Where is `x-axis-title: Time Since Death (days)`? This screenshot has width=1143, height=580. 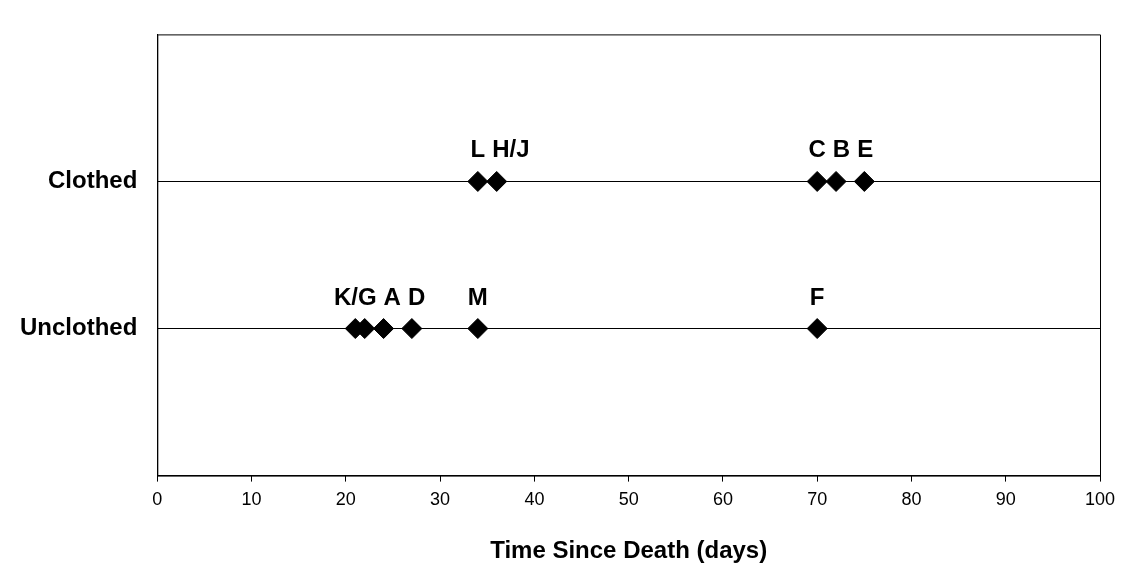 x-axis-title: Time Since Death (days) is located at coordinates (629, 550).